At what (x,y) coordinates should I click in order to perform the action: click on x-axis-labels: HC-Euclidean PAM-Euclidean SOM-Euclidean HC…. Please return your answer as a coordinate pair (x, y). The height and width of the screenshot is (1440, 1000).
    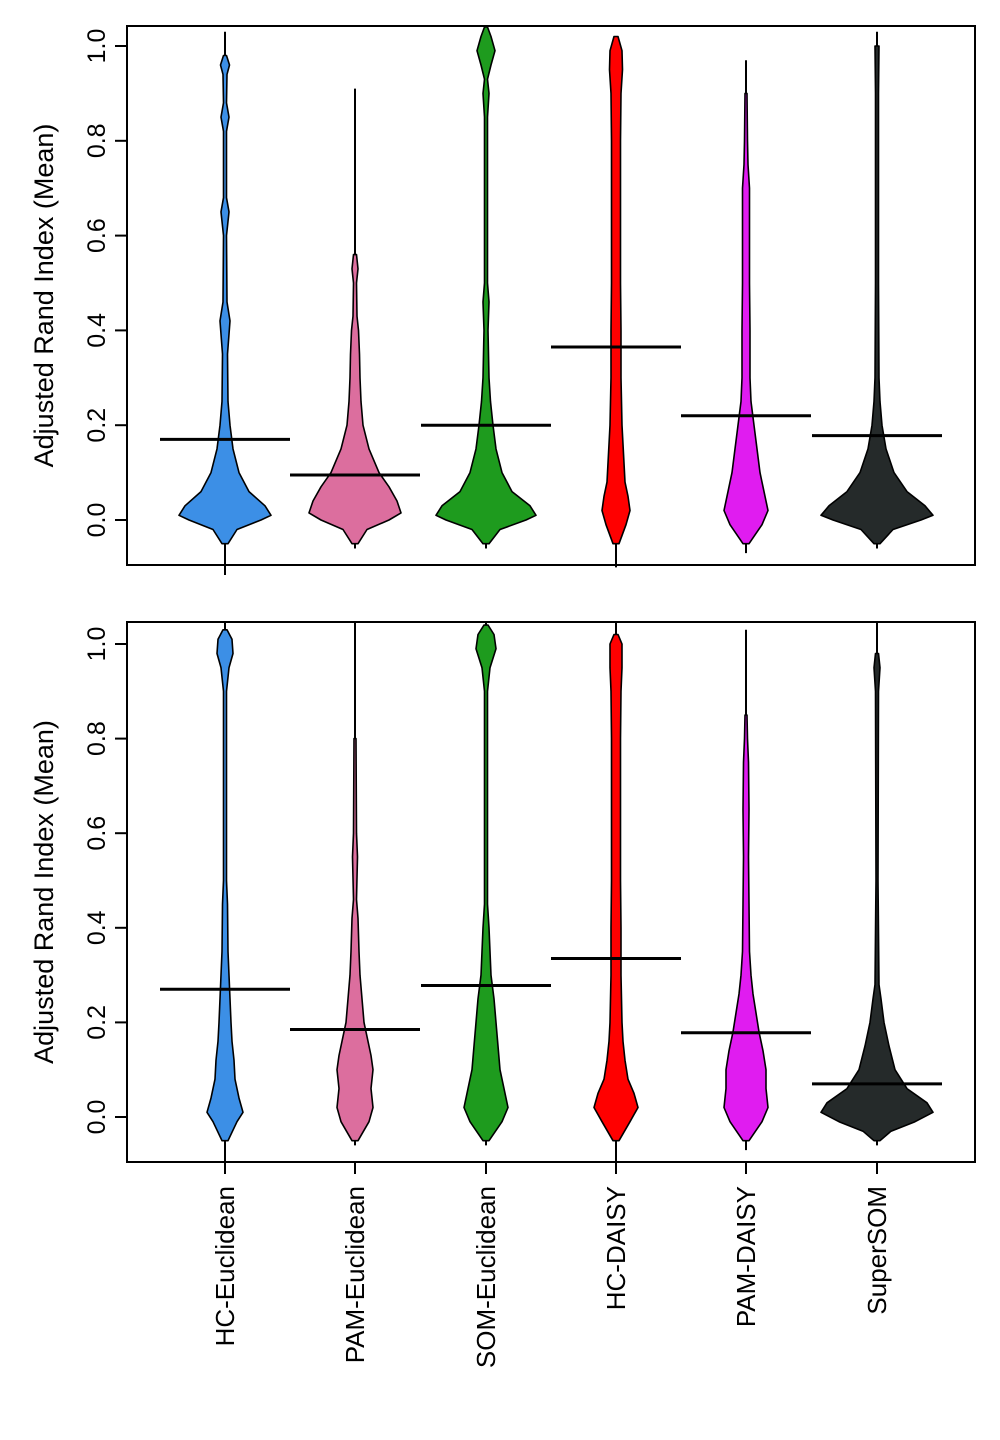
    Looking at the image, I should click on (551, 1277).